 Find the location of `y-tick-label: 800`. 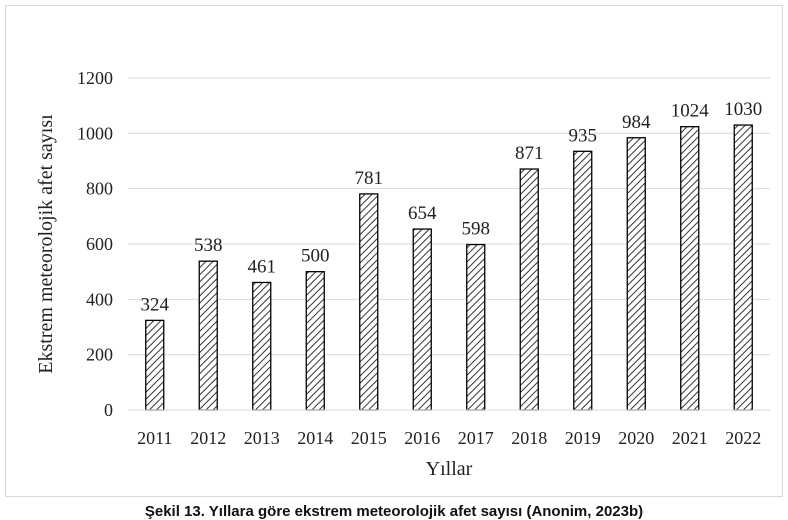

y-tick-label: 800 is located at coordinates (99, 189).